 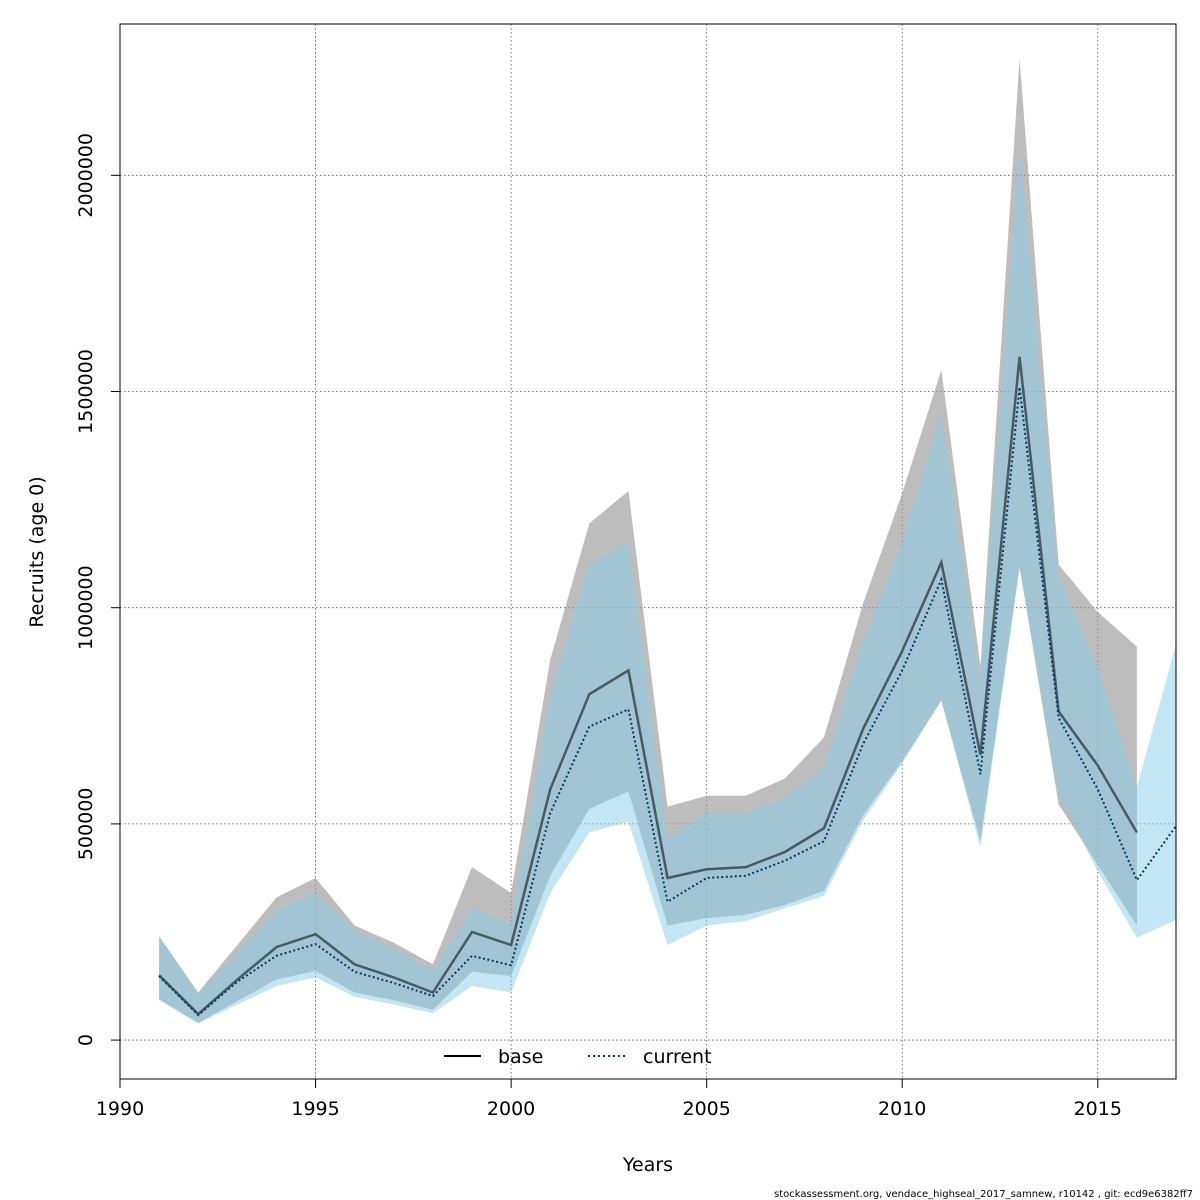 I want to click on y-tick-label-2: 1000000, so click(x=86, y=607).